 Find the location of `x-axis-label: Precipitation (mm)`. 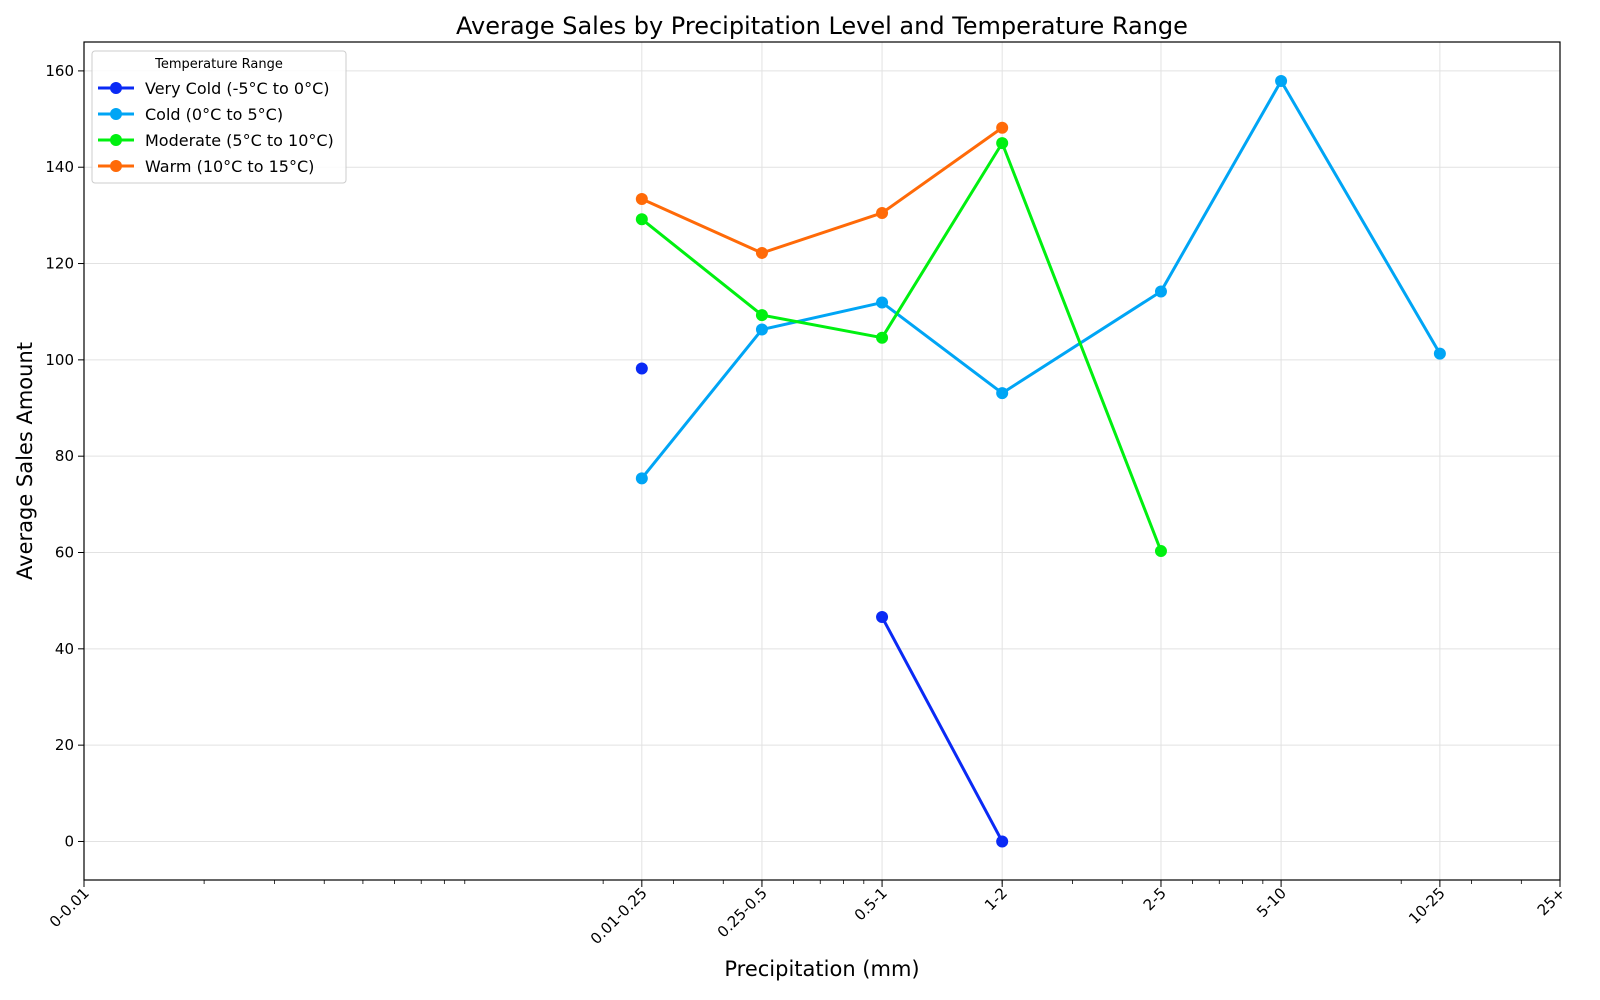

x-axis-label: Precipitation (mm) is located at coordinates (821, 969).